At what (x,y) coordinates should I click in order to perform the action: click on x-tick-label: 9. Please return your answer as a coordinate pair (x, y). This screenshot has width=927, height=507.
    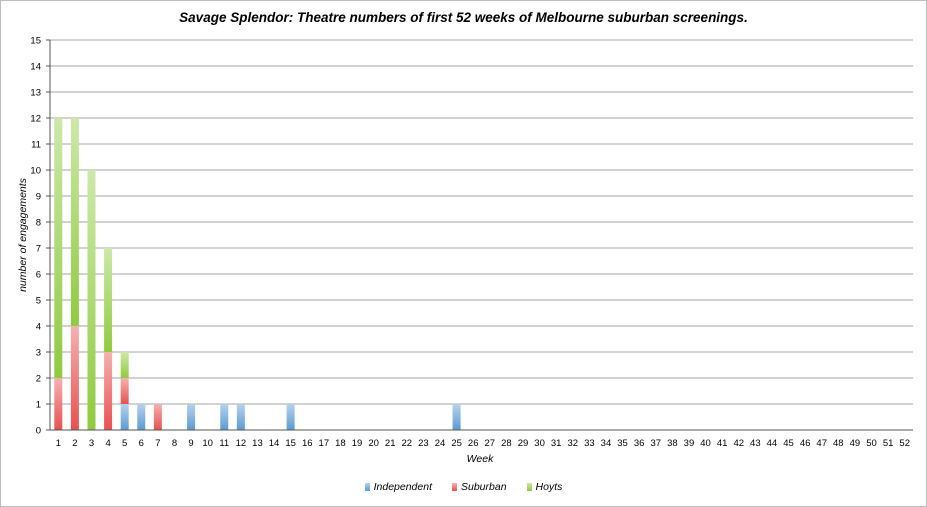
    Looking at the image, I should click on (190, 443).